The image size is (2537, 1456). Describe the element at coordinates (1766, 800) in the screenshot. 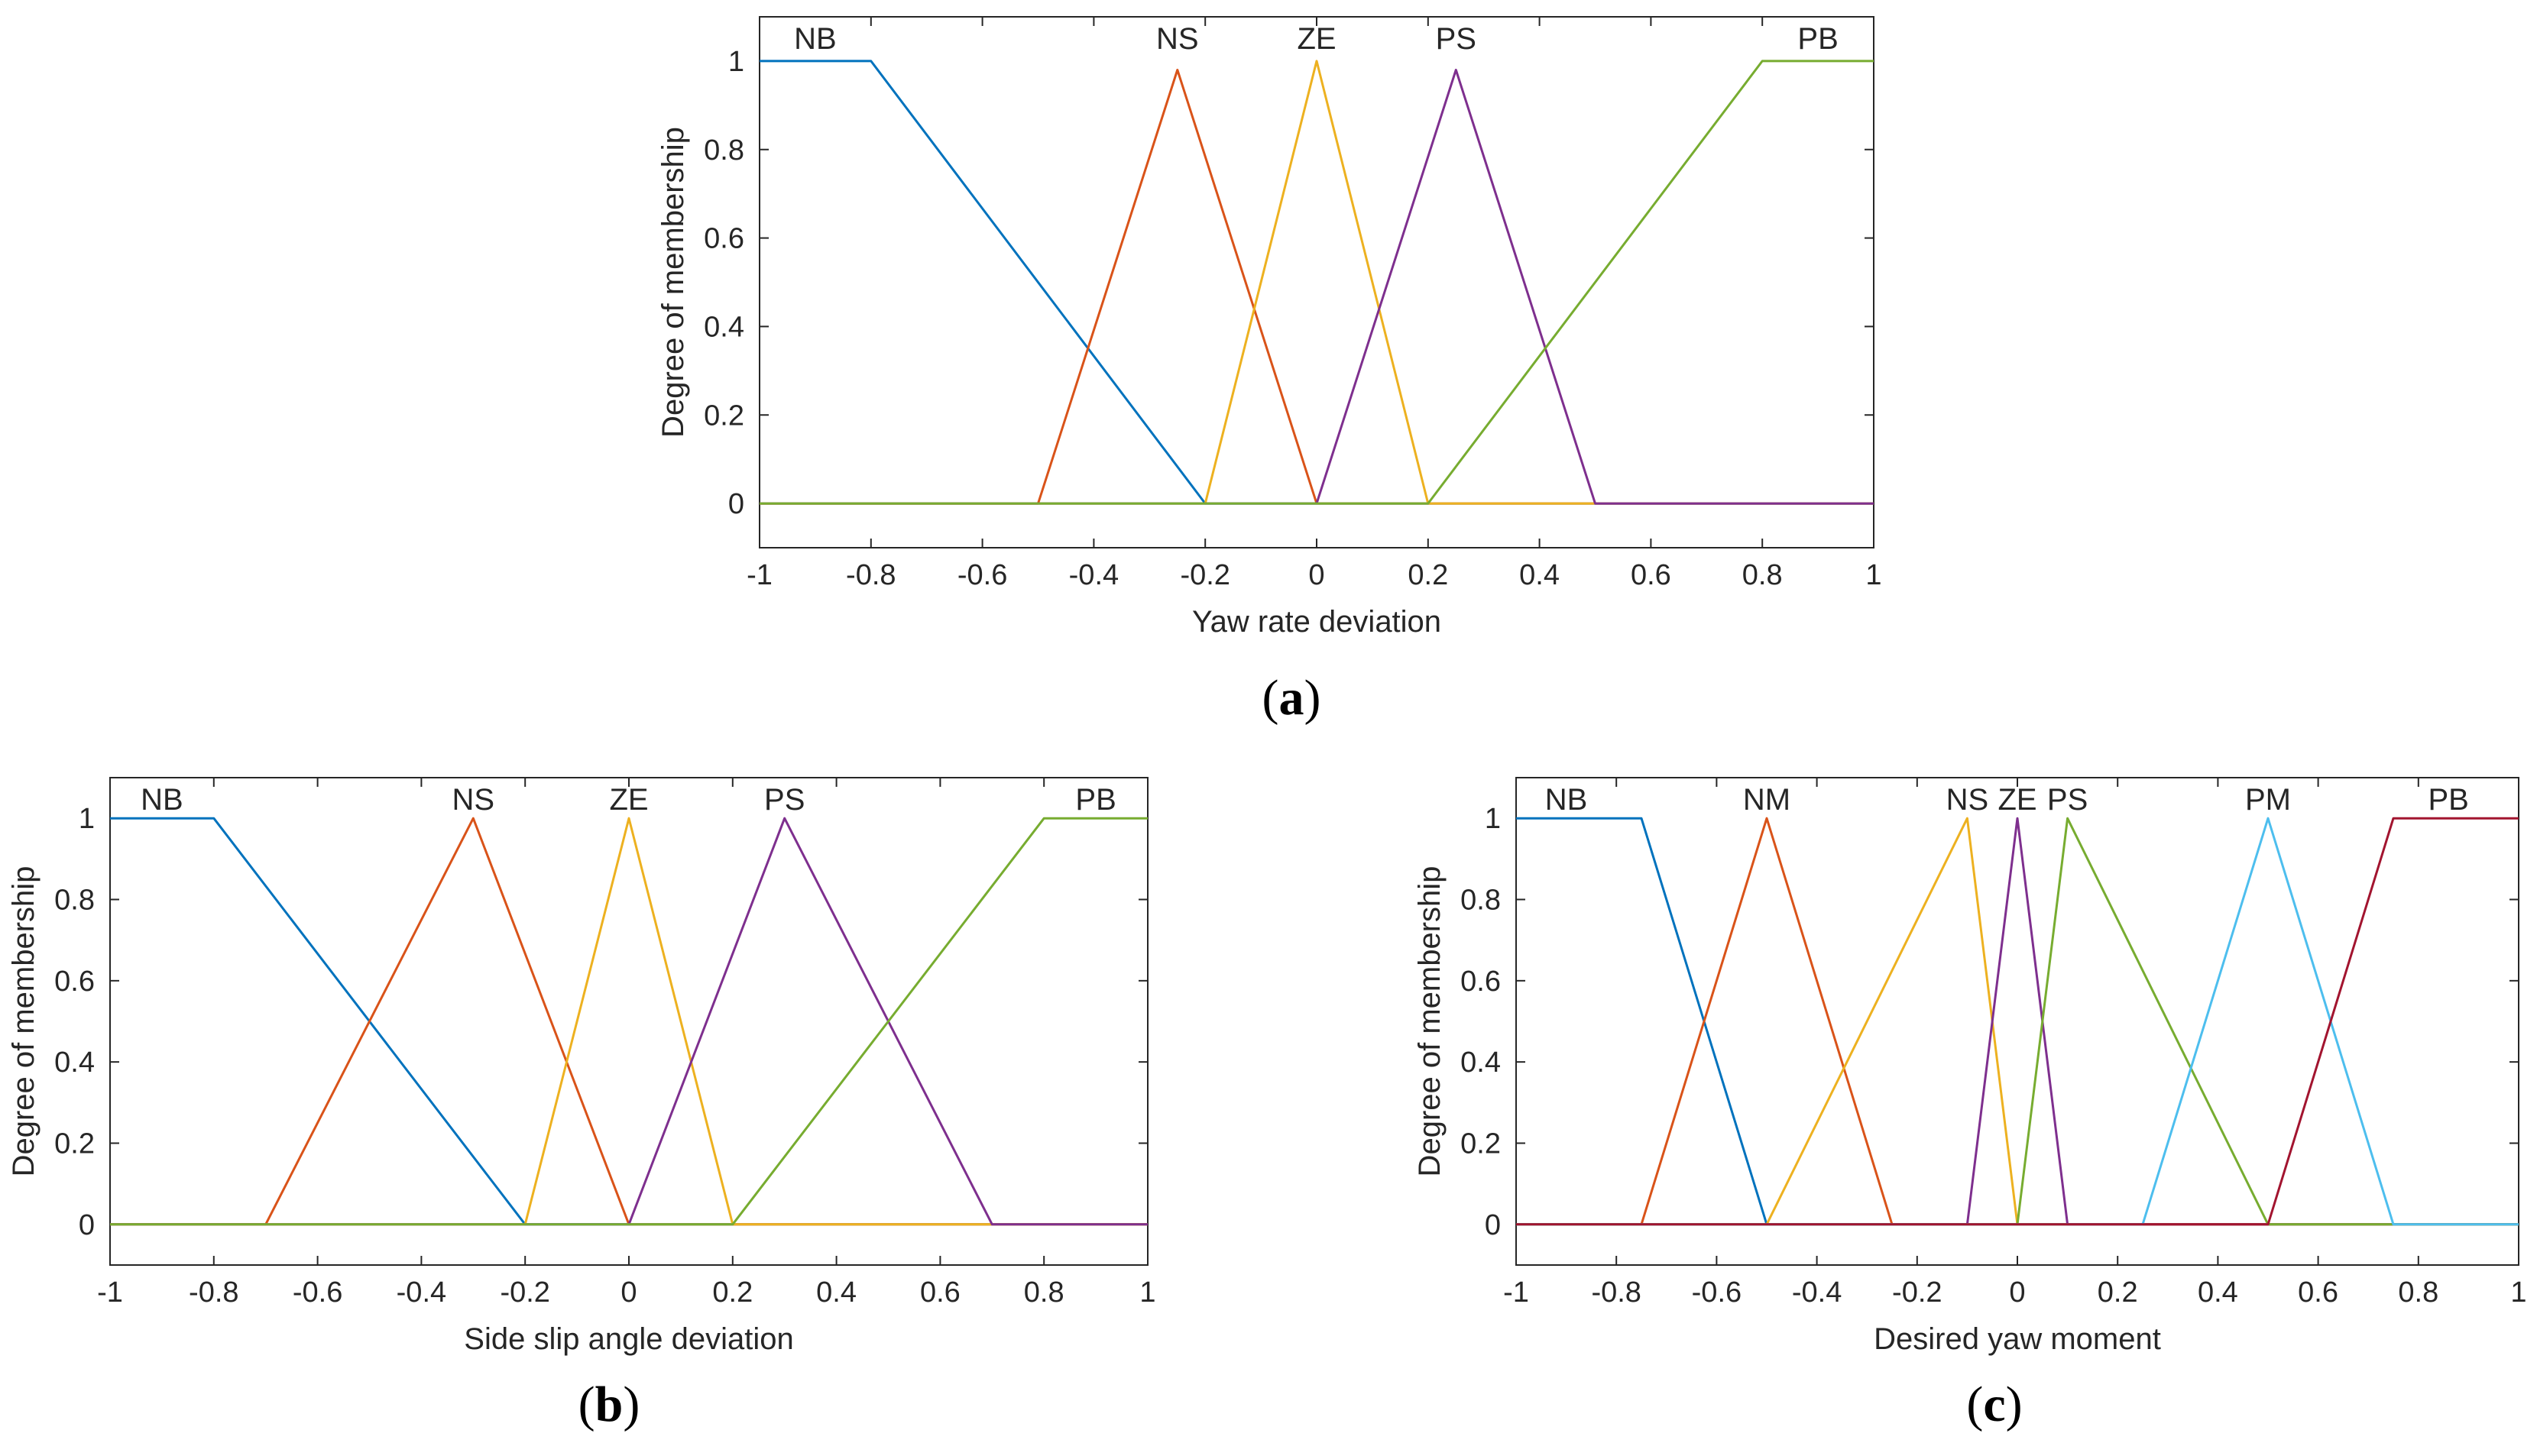

I see `mf-label-nm: NM` at that location.